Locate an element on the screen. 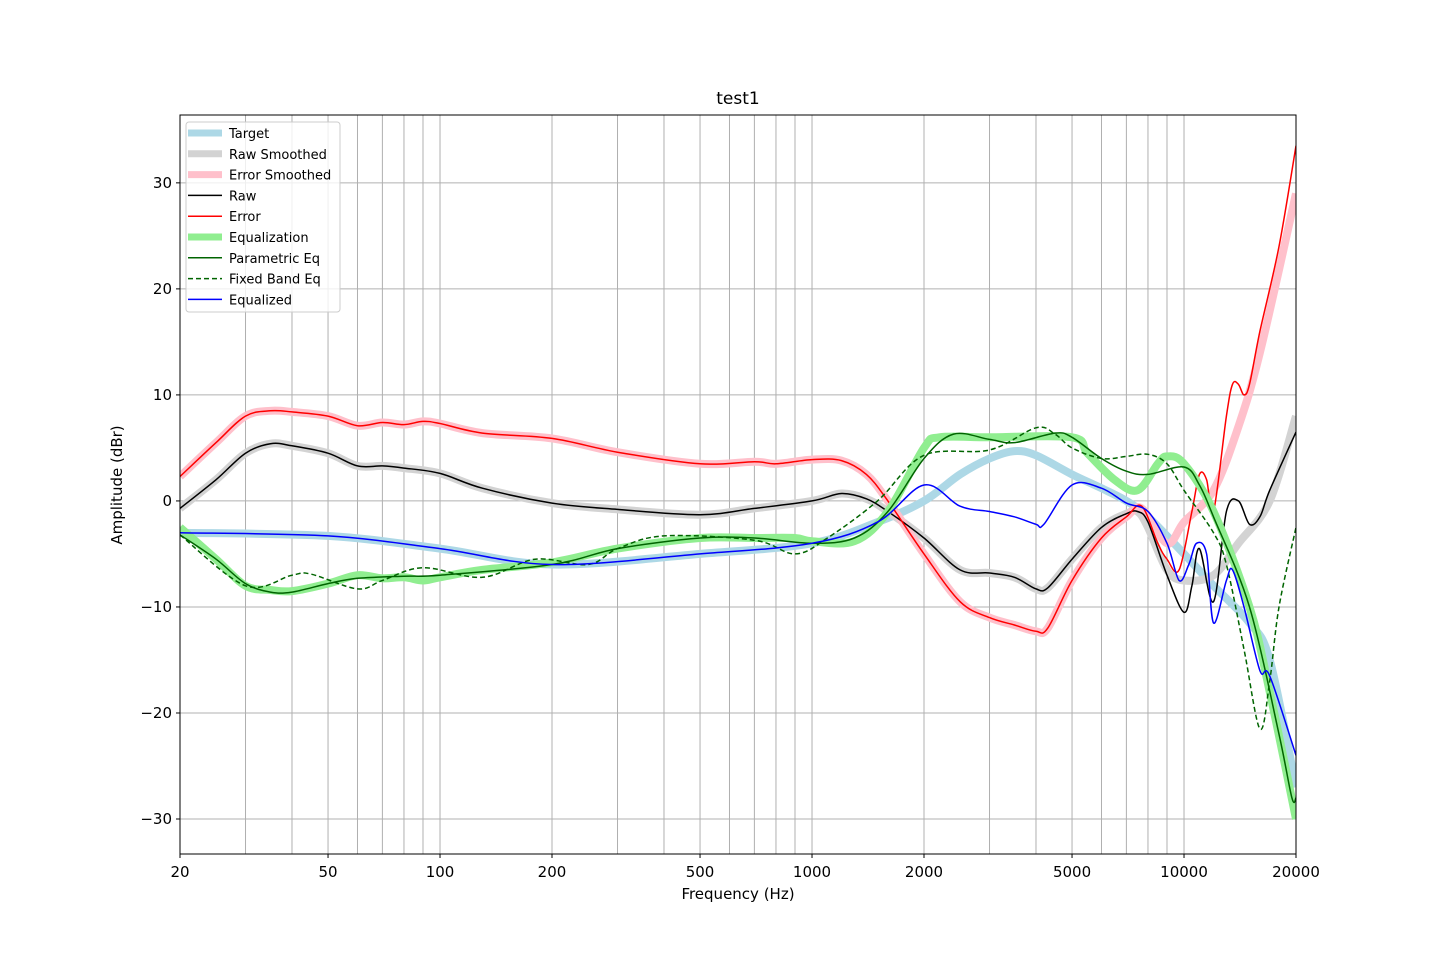  y-tick-label: 20 is located at coordinates (162, 289).